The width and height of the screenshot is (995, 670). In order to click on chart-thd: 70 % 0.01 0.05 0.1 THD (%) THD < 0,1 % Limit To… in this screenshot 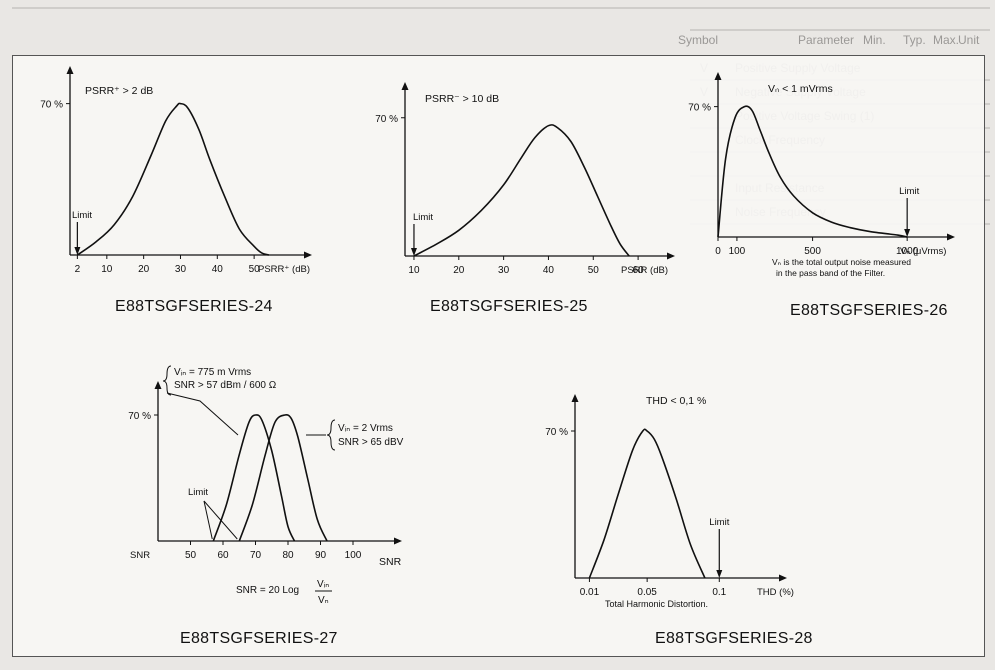, I will do `click(669, 501)`.